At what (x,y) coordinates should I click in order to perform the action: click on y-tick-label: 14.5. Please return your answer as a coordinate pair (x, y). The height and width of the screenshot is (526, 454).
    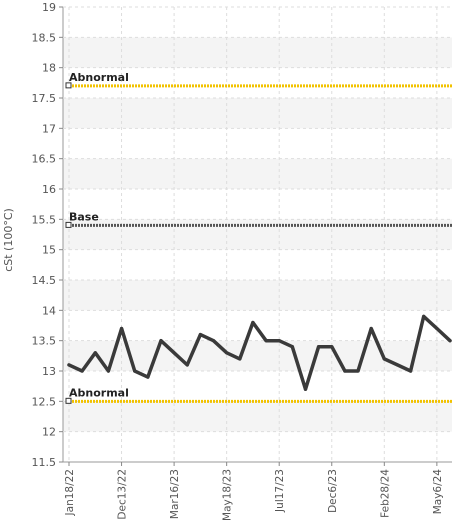
    Looking at the image, I should click on (44, 280).